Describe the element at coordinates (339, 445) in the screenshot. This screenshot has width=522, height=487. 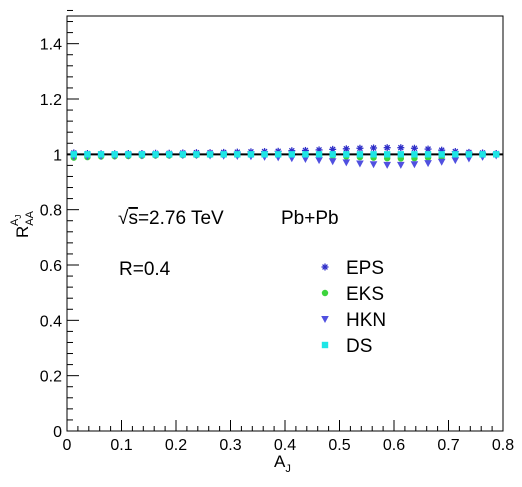
I see `x-tick-label: 0.5` at that location.